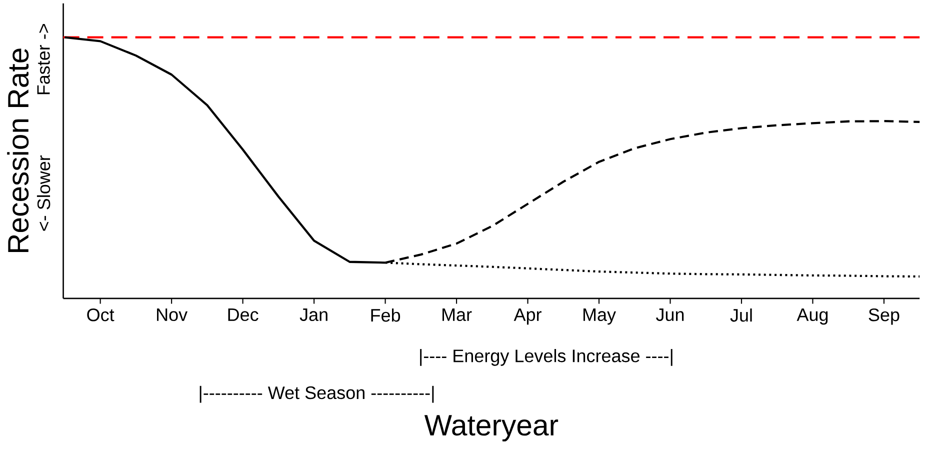  Describe the element at coordinates (670, 315) in the screenshot. I see `x-tick-label: Jun` at that location.